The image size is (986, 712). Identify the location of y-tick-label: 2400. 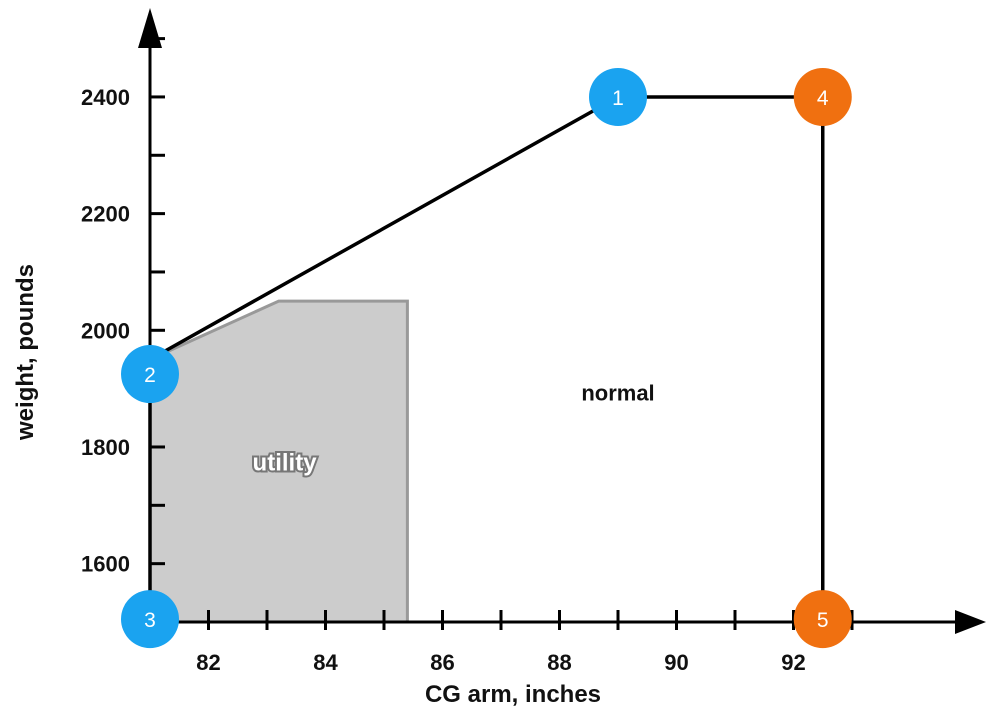
(105, 97).